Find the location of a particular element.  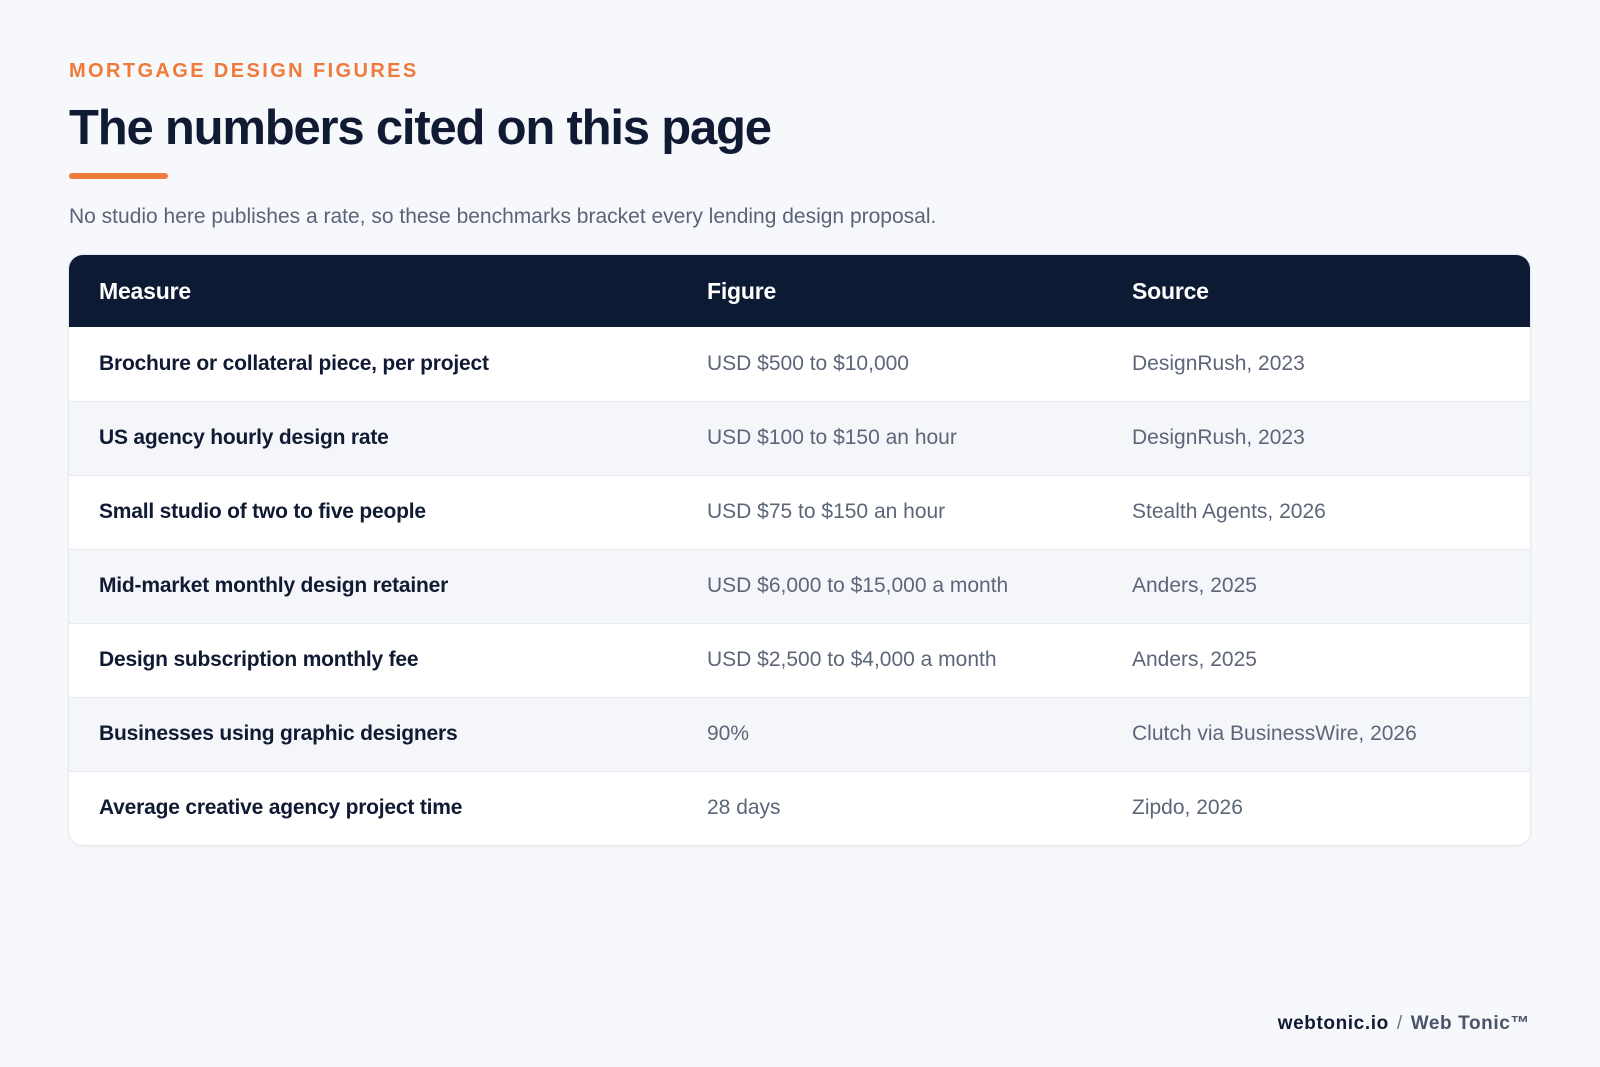

title-accent-bar is located at coordinates (118, 176).